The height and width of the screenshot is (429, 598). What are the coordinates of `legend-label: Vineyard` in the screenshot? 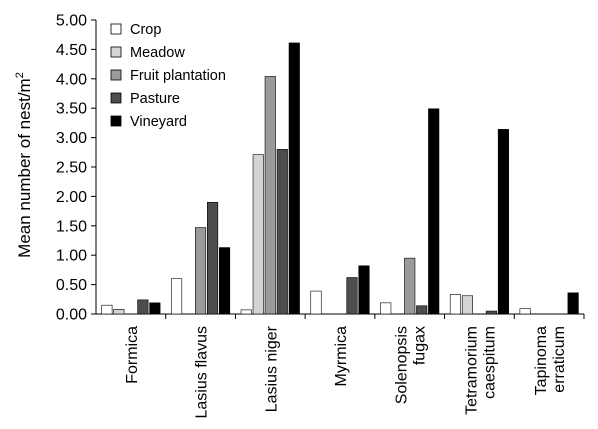 It's located at (158, 122).